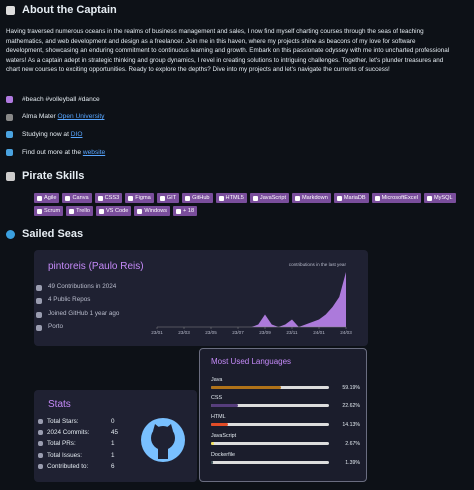  Describe the element at coordinates (69, 300) in the screenshot. I see `profile-fact: 4 Public Repos` at that location.